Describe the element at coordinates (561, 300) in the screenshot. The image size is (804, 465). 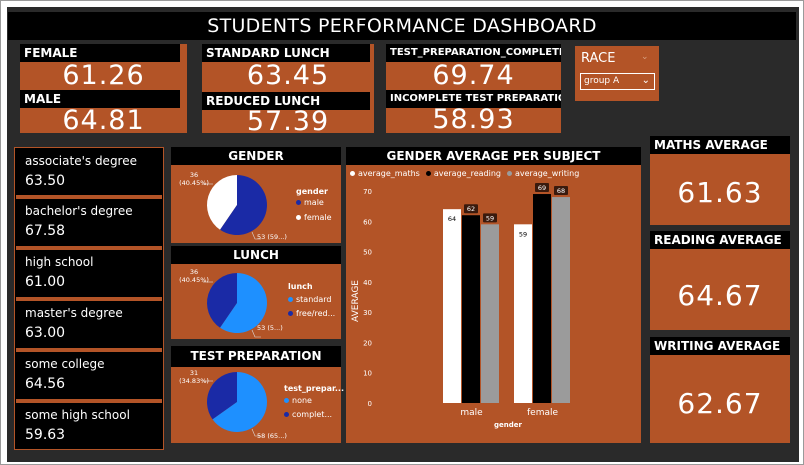
I see `bar-average_writing-female` at that location.